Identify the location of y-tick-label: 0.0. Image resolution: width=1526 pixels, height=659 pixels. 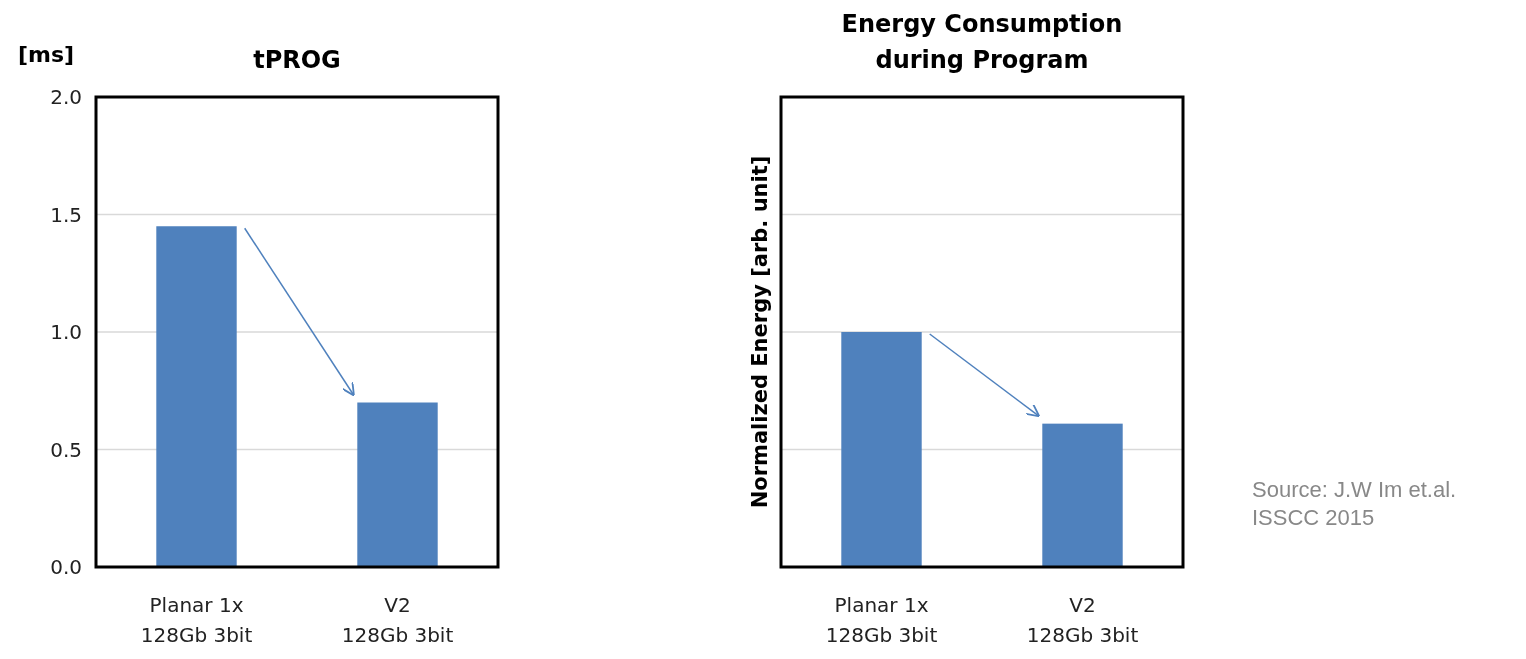
(66, 567).